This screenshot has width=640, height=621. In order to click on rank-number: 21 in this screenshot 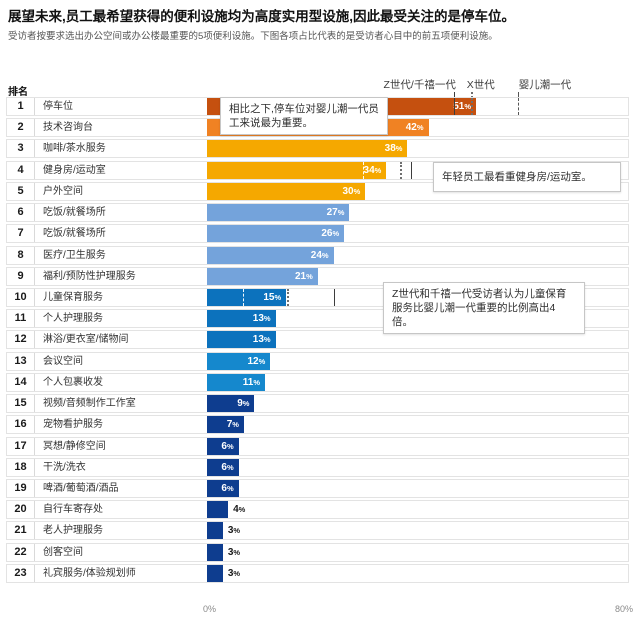, I will do `click(20, 530)`.